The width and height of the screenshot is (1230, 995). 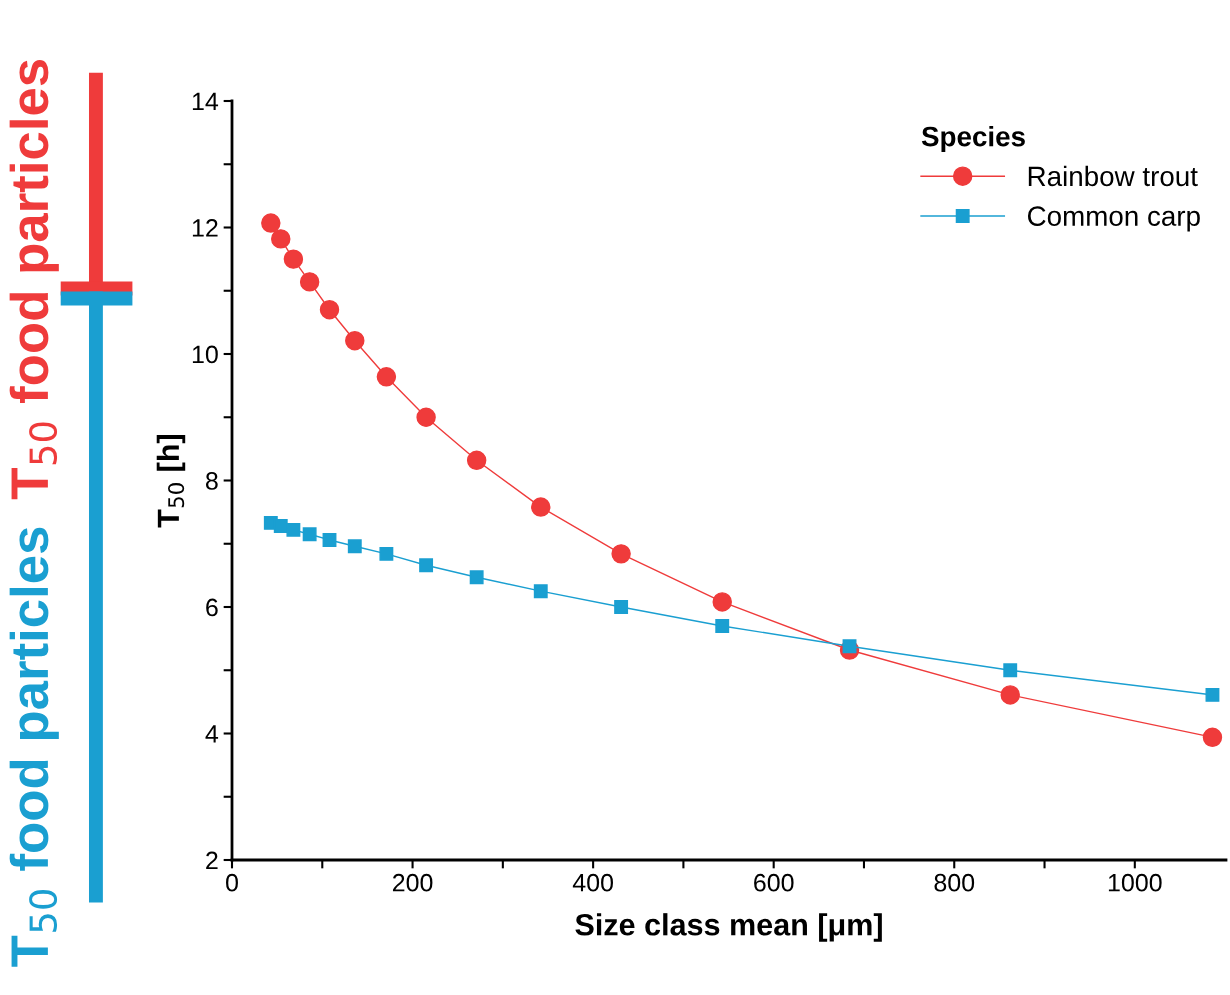 I want to click on y-tick-label: 8, so click(x=211, y=481).